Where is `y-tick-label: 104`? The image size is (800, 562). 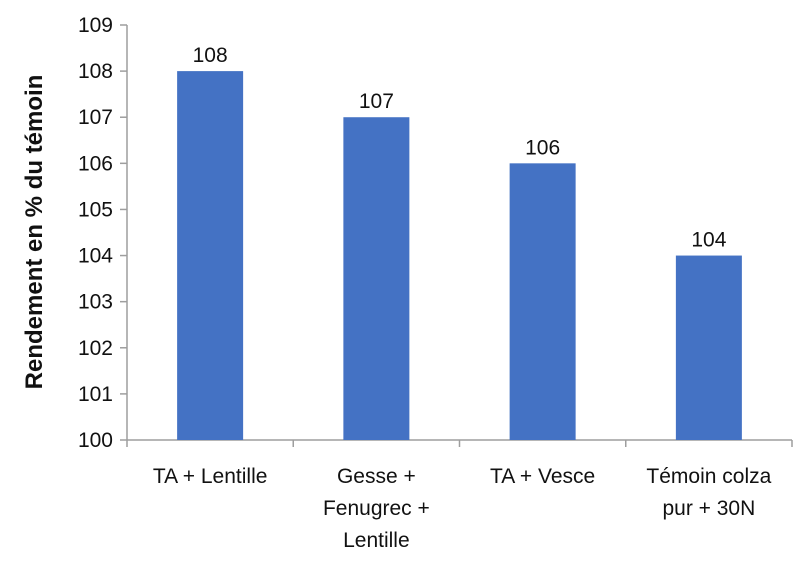
y-tick-label: 104 is located at coordinates (95, 256).